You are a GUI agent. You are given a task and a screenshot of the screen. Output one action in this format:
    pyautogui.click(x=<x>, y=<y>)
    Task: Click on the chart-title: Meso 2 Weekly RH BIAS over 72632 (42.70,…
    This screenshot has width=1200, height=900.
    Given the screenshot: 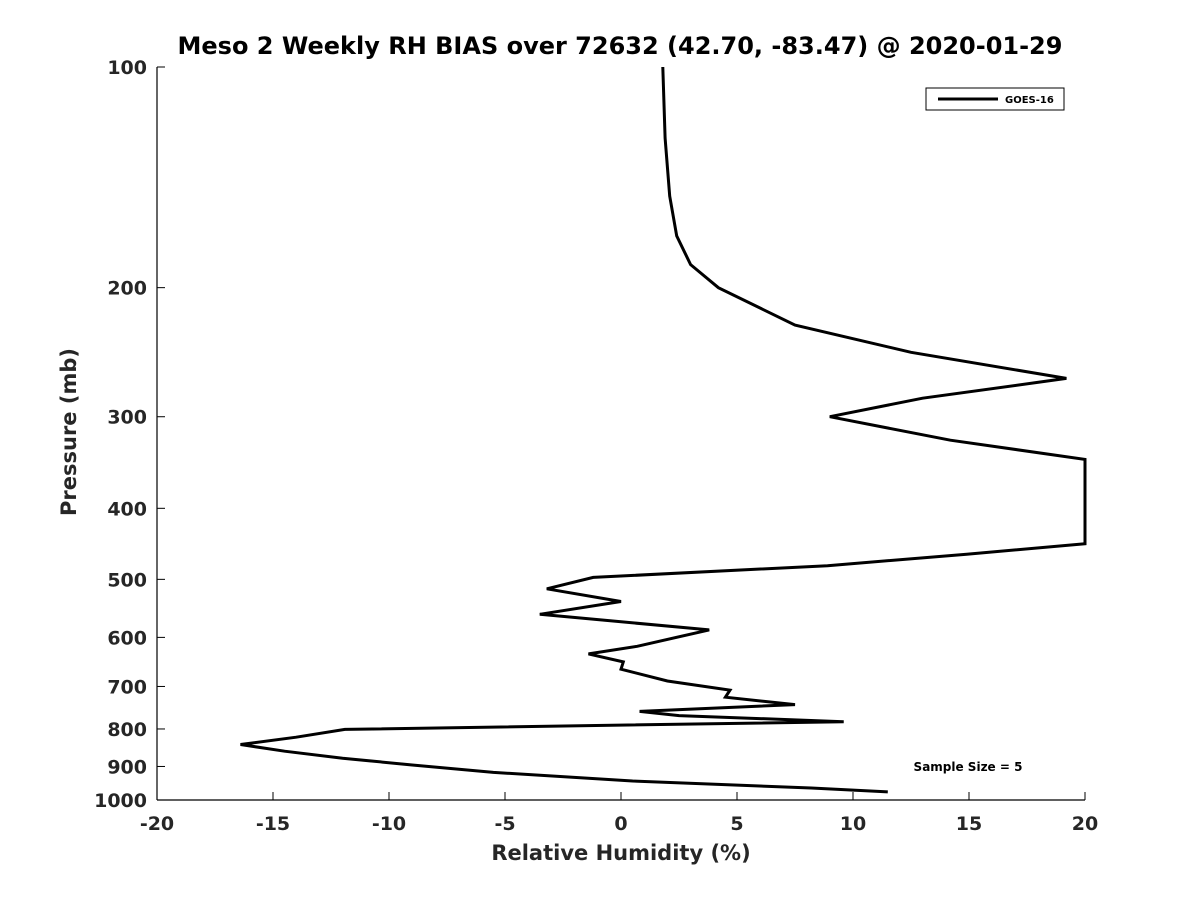 What is the action you would take?
    pyautogui.click(x=620, y=46)
    